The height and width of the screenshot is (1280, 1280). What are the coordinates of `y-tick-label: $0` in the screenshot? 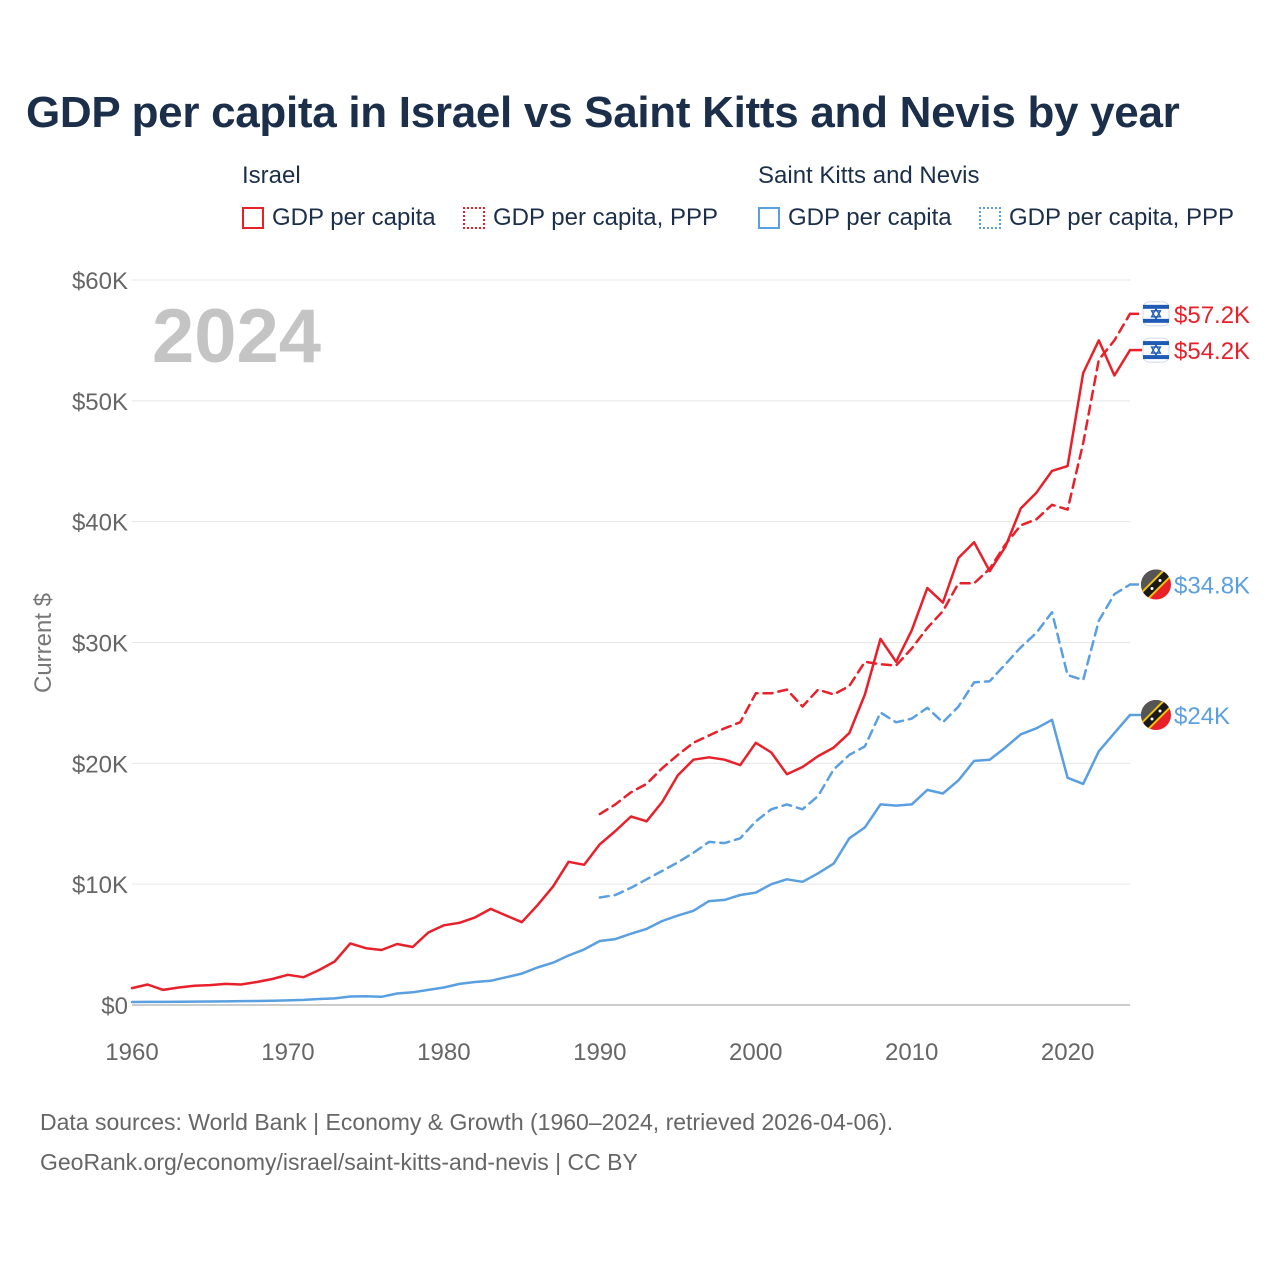 It's located at (114, 1006).